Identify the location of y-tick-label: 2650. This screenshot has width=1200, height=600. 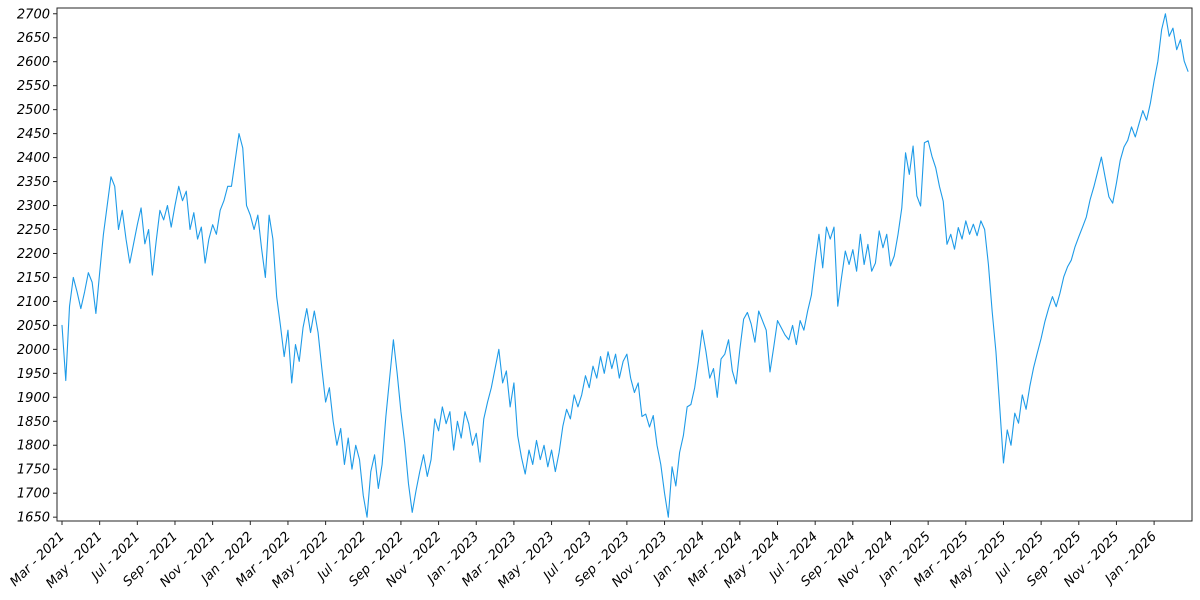
(33, 38).